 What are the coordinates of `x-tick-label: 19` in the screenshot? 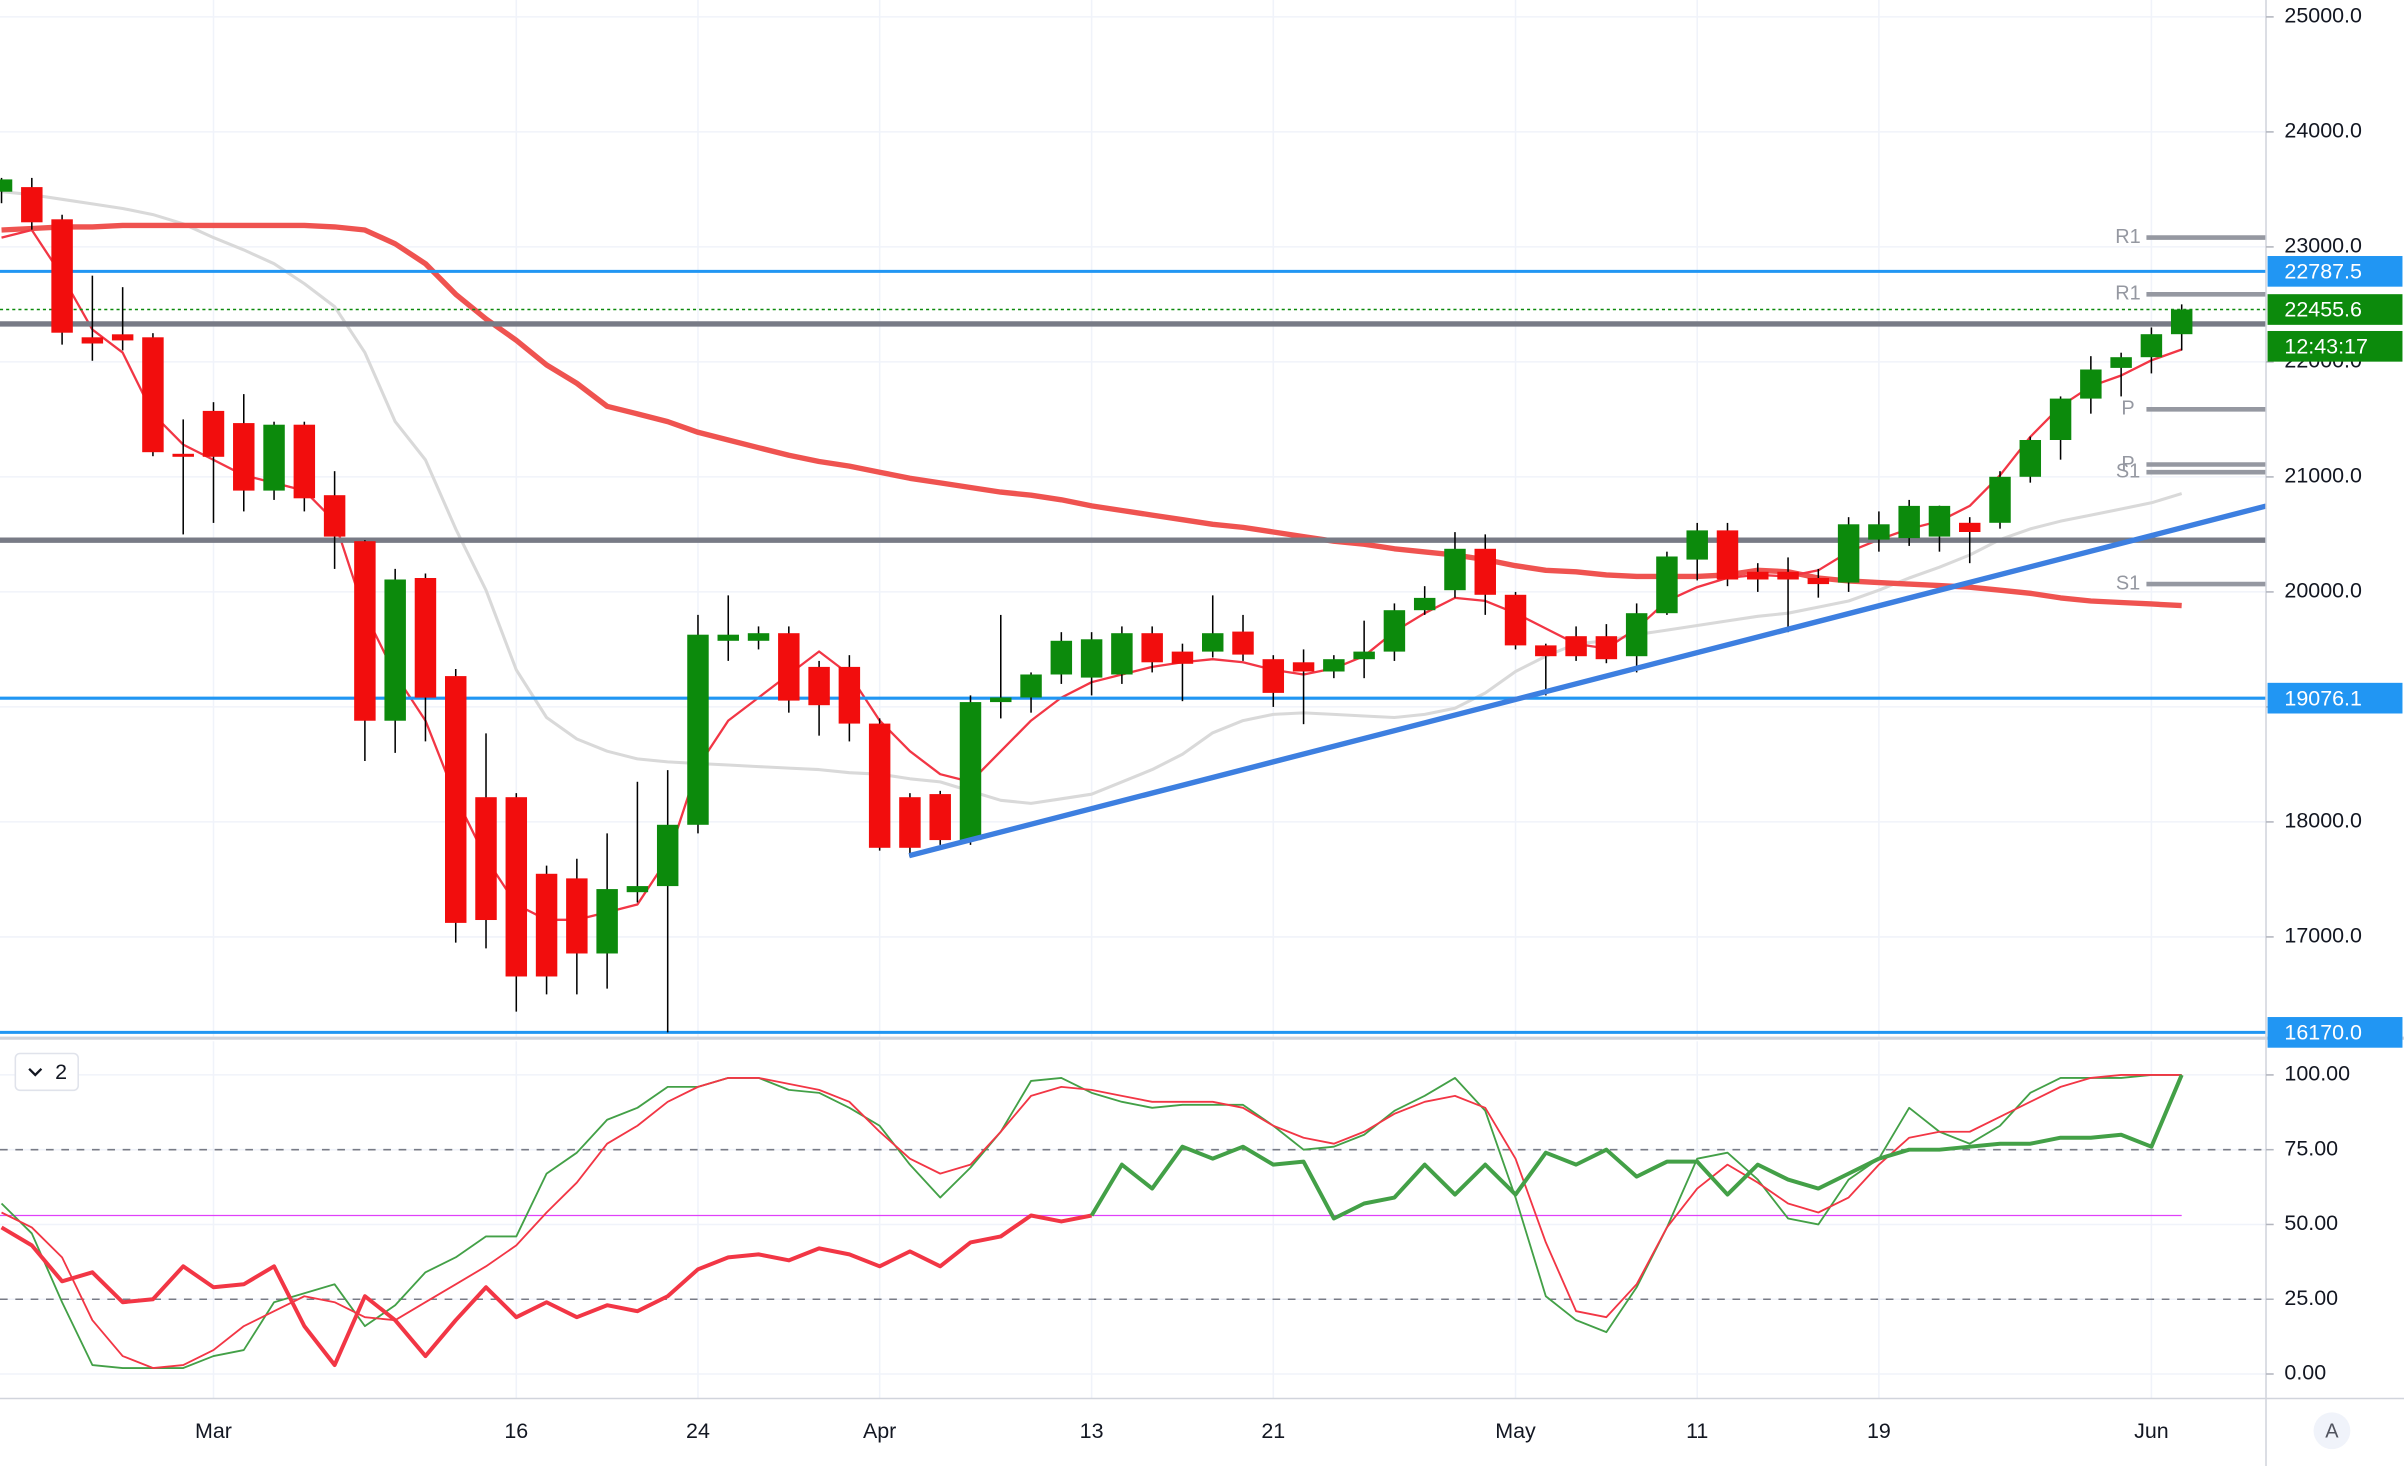 It's located at (1879, 1431).